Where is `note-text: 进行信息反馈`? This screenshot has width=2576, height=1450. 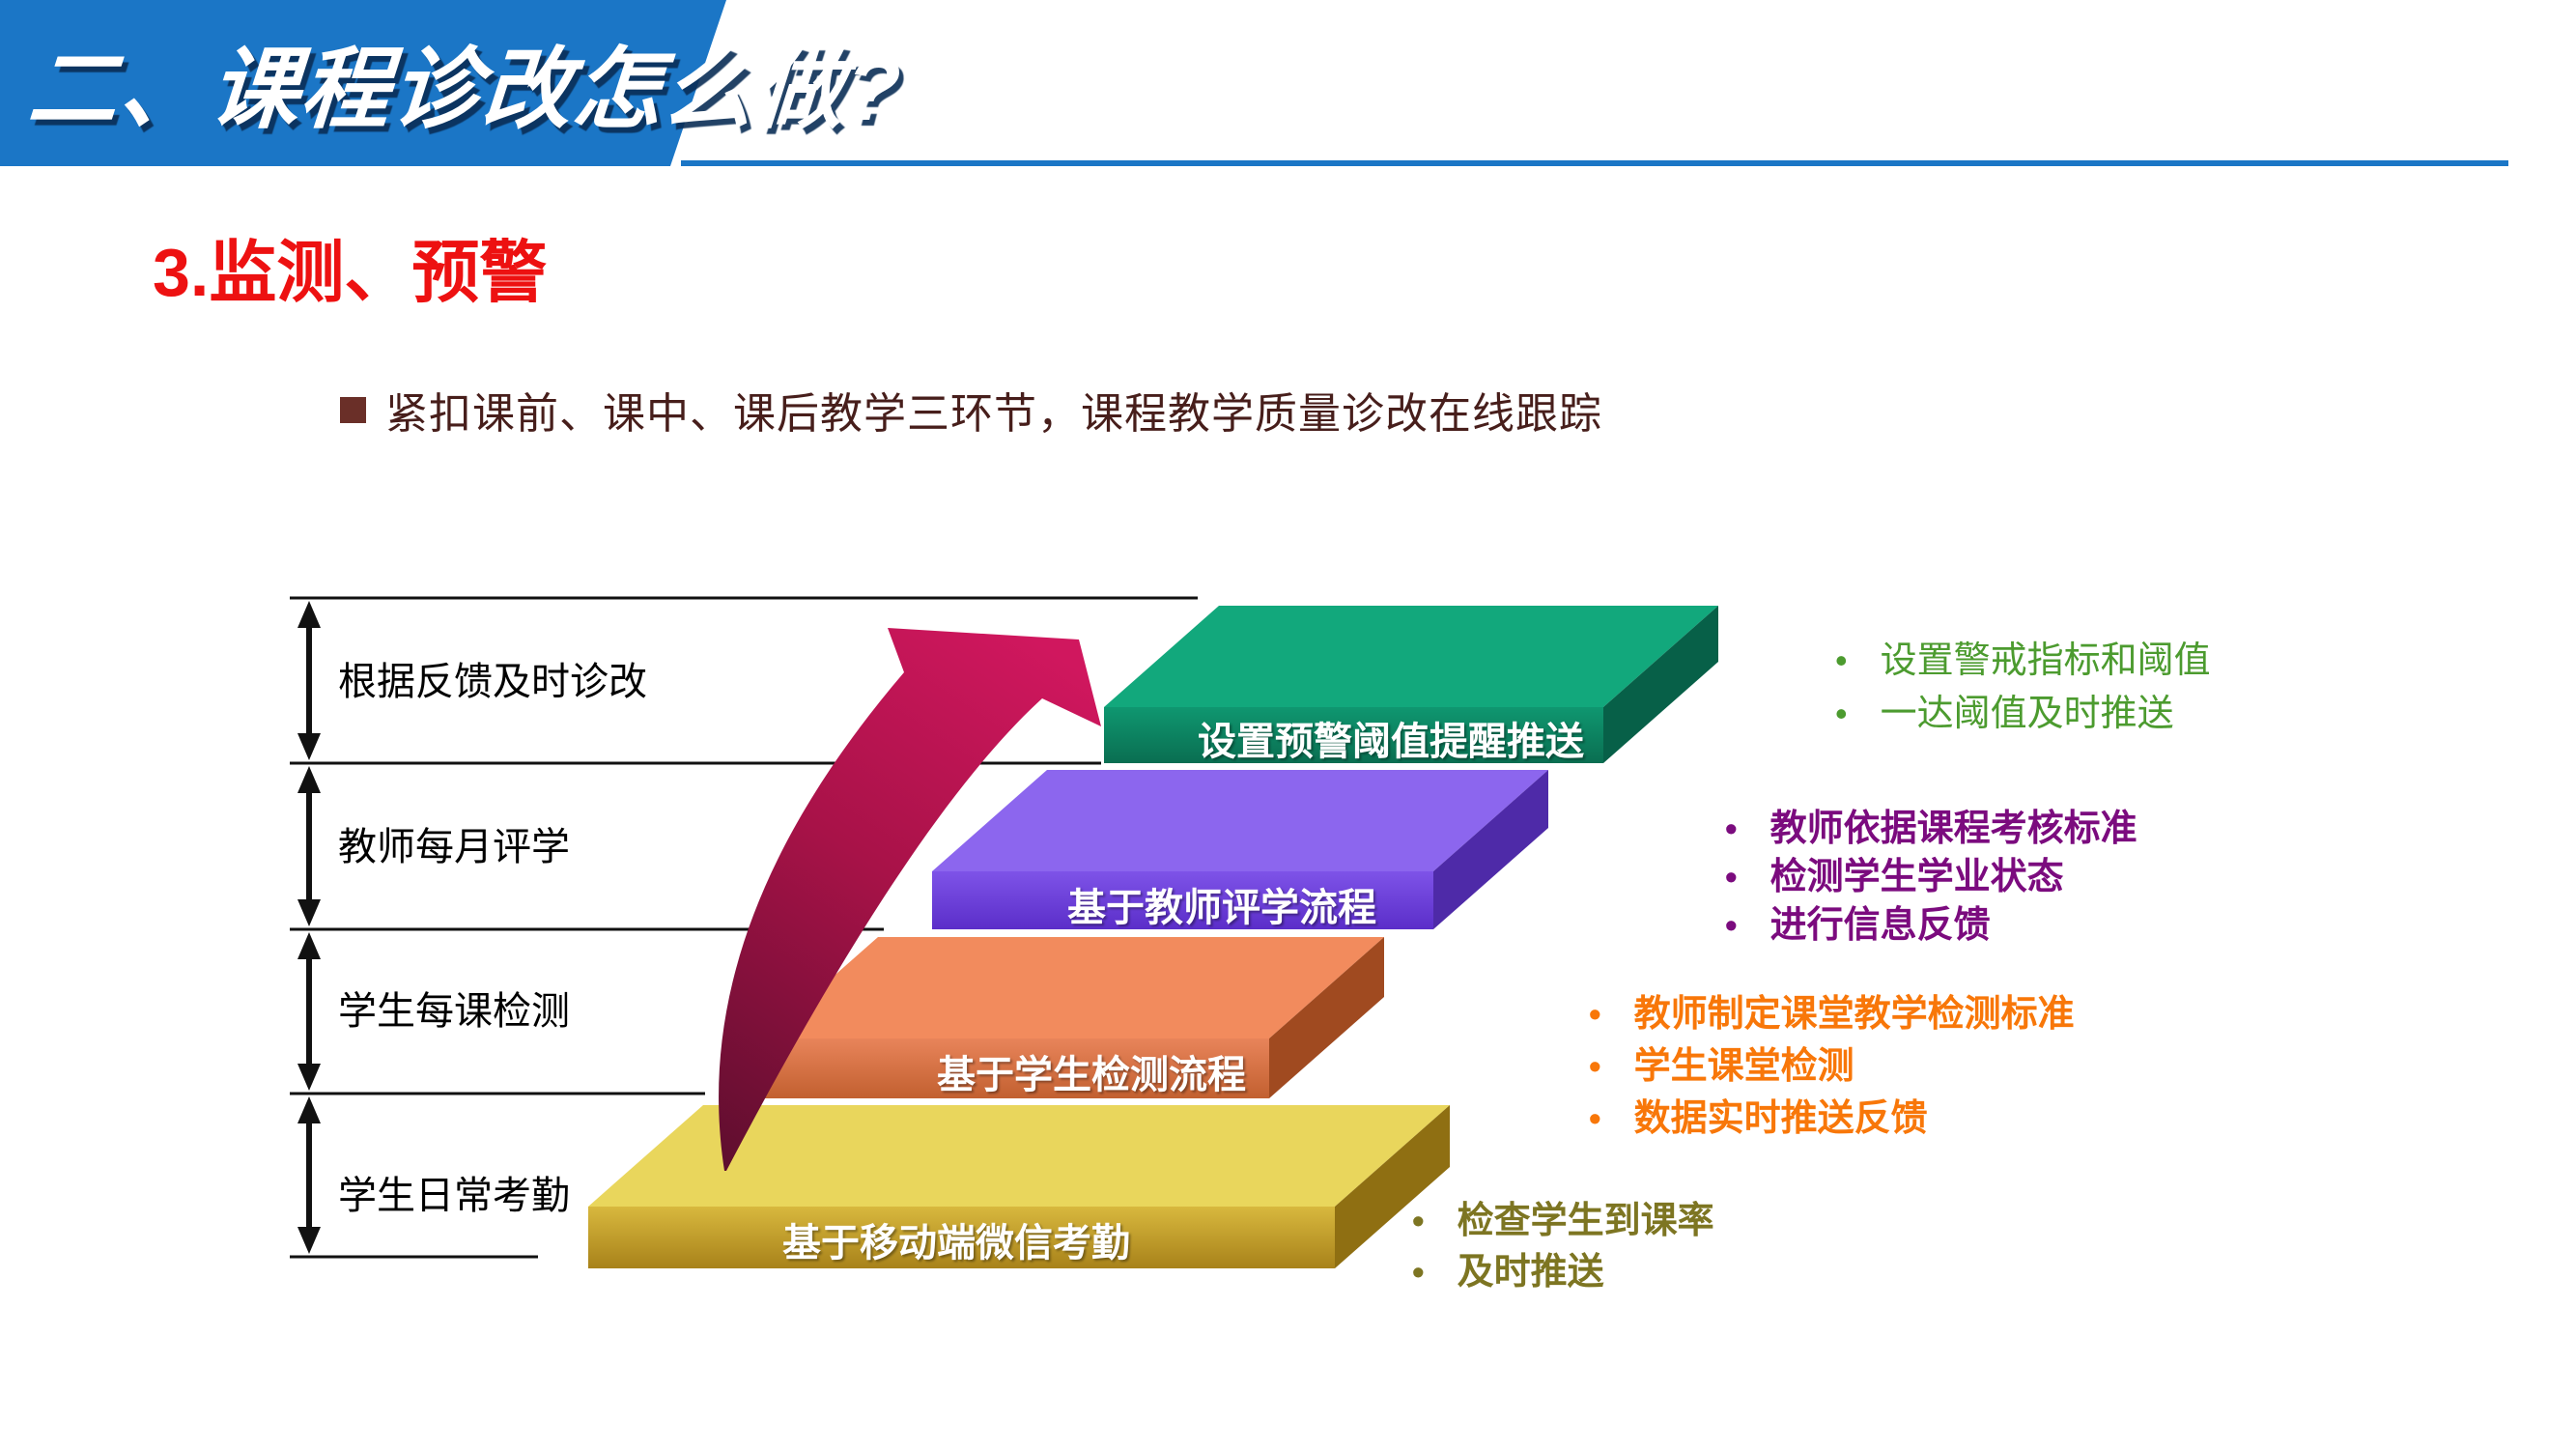 note-text: 进行信息反馈 is located at coordinates (1880, 926).